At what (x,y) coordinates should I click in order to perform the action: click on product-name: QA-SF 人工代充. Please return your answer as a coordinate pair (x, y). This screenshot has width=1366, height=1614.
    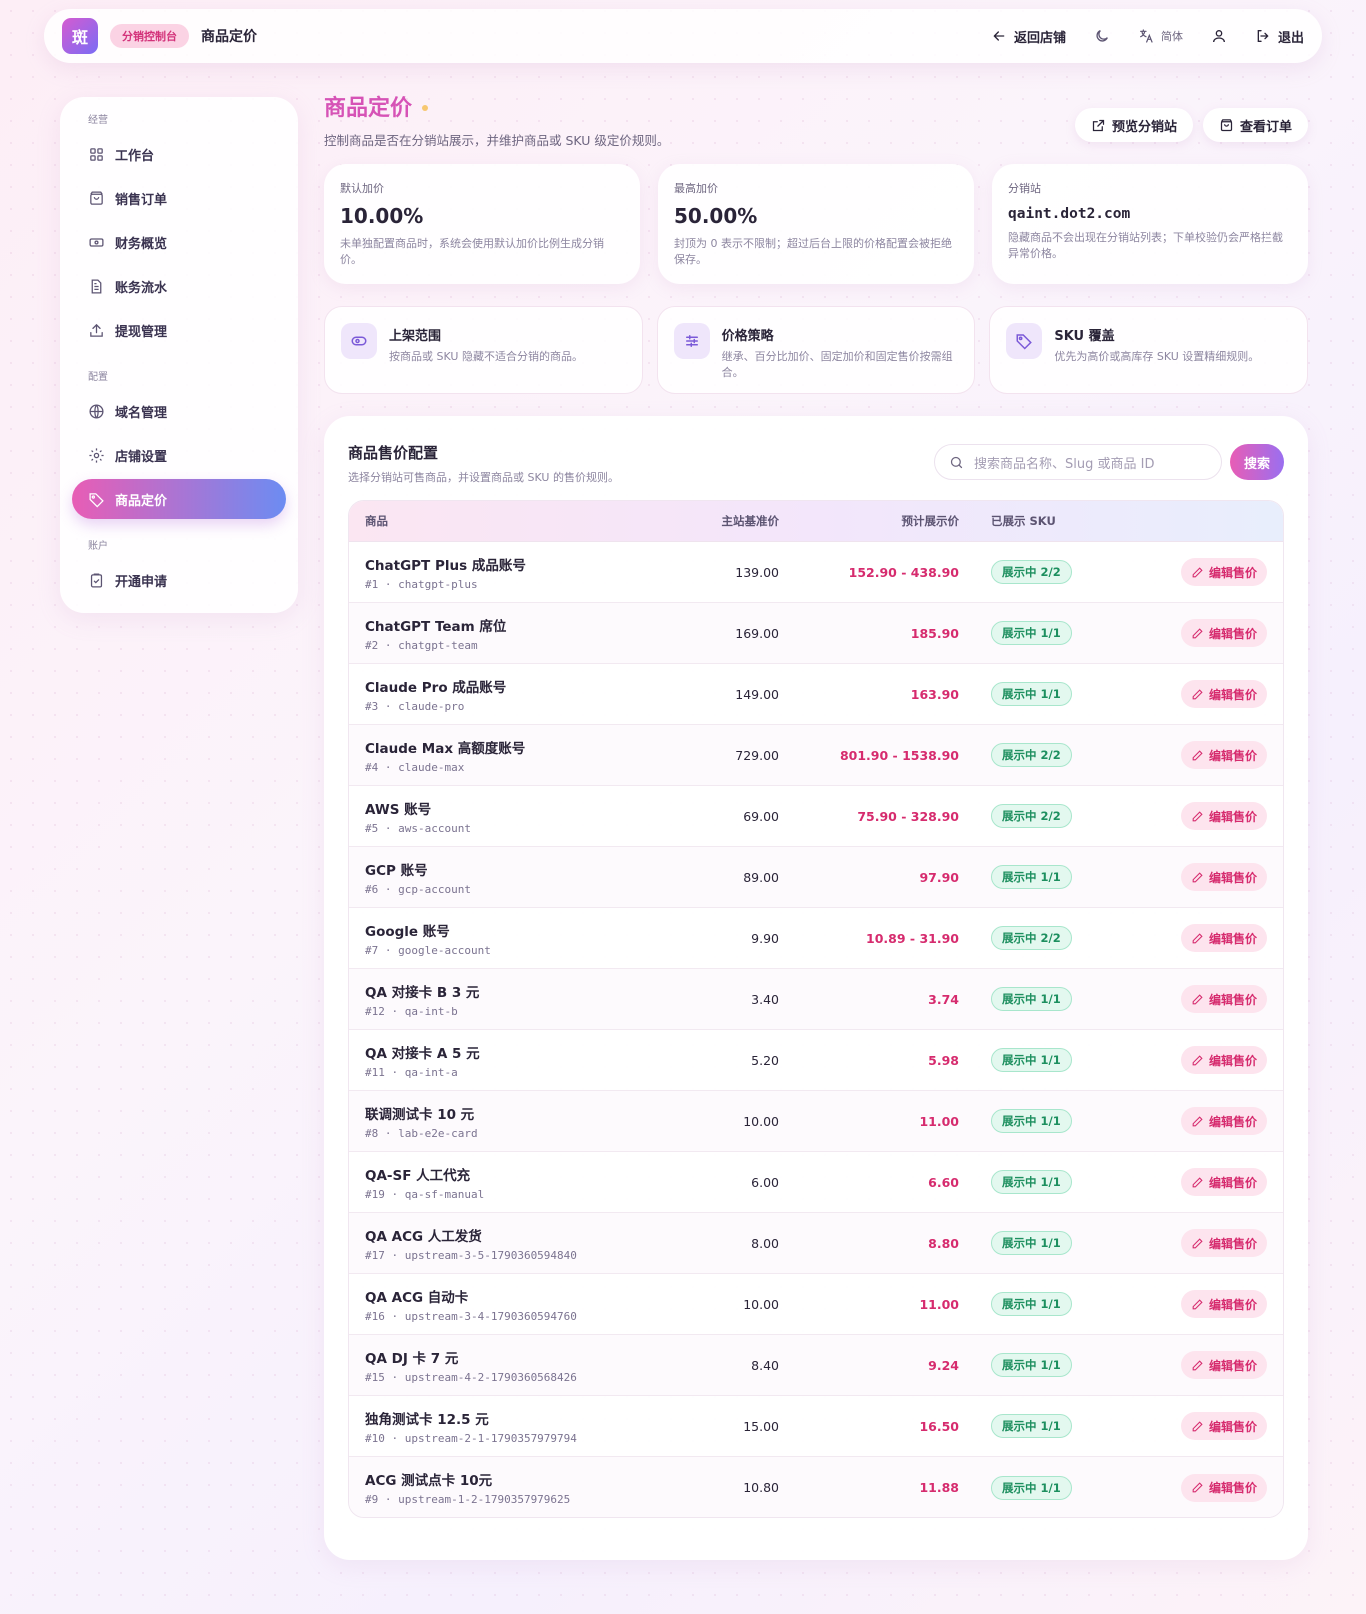
    Looking at the image, I should click on (418, 1175).